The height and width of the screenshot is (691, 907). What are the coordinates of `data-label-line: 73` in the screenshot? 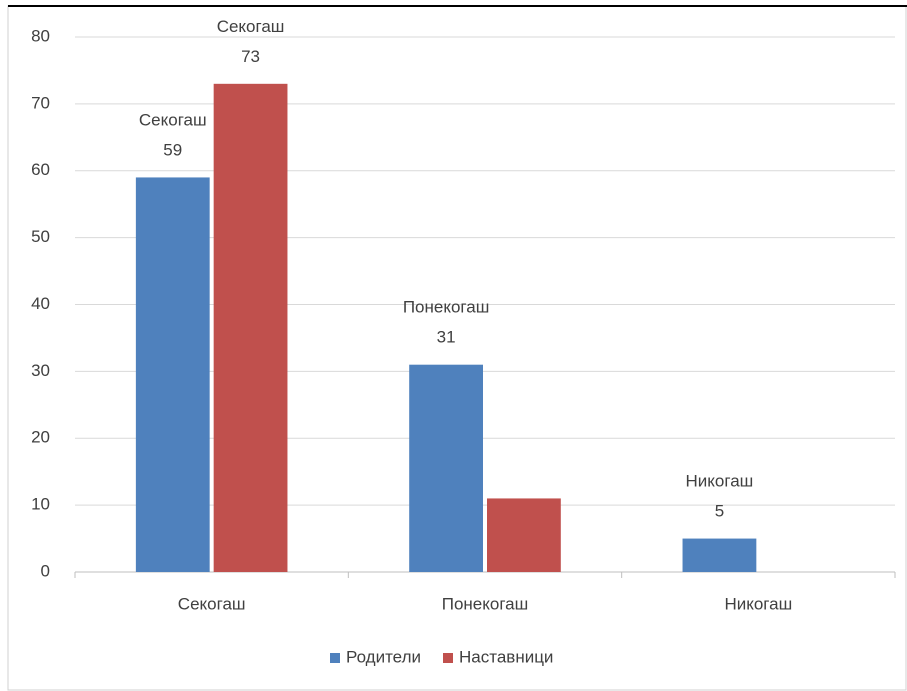 It's located at (250, 56).